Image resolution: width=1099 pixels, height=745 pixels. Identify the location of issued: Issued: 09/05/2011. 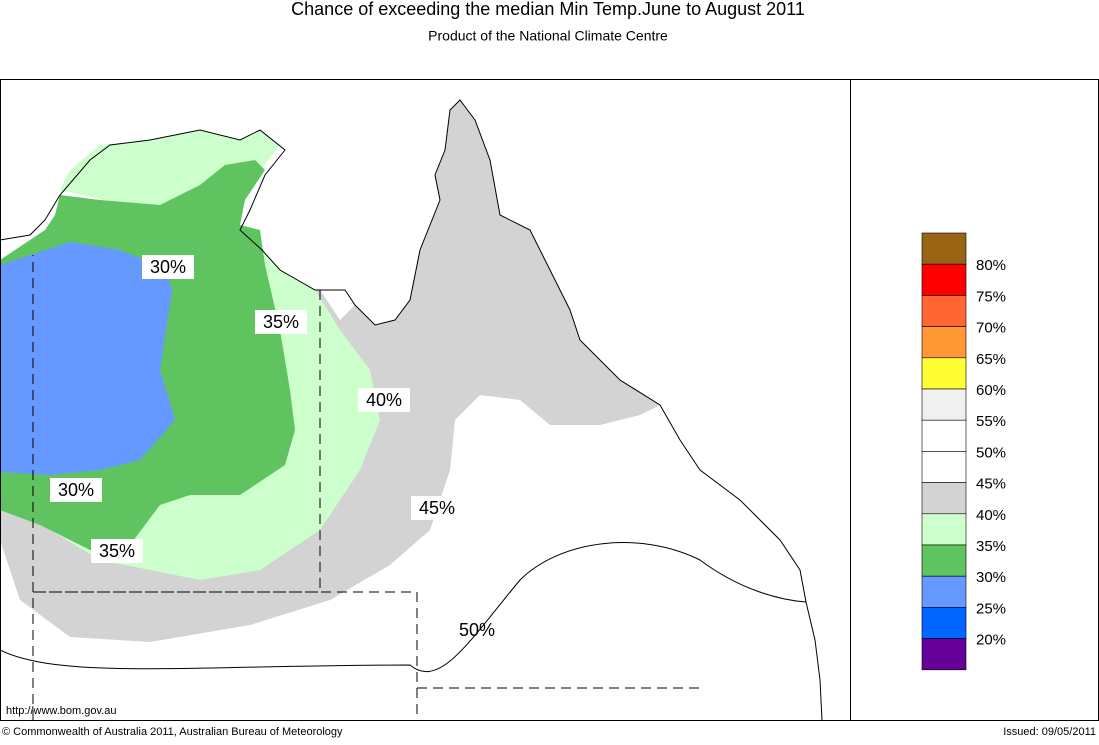
(1049, 732).